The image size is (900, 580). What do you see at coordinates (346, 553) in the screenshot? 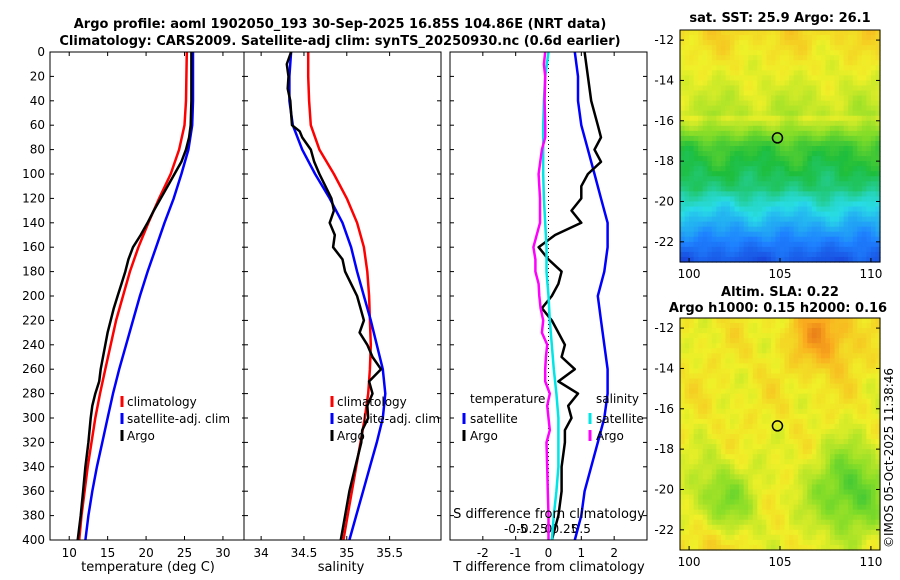
I see `x-tick-label: 35` at bounding box center [346, 553].